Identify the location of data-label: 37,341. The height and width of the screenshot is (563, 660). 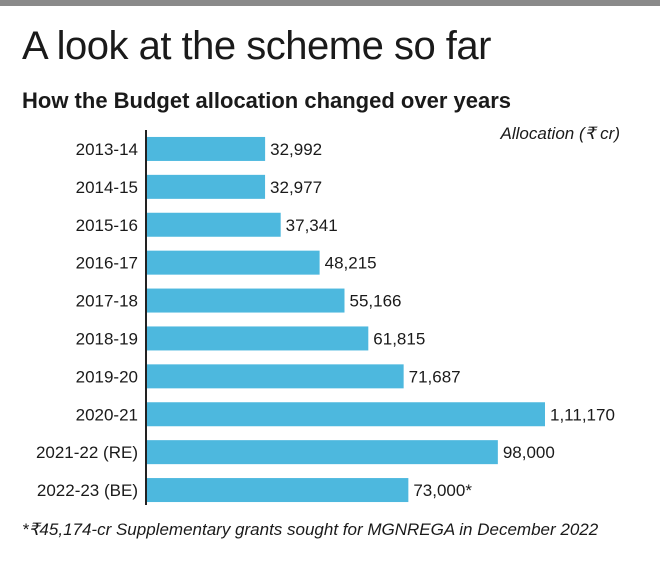
(312, 225).